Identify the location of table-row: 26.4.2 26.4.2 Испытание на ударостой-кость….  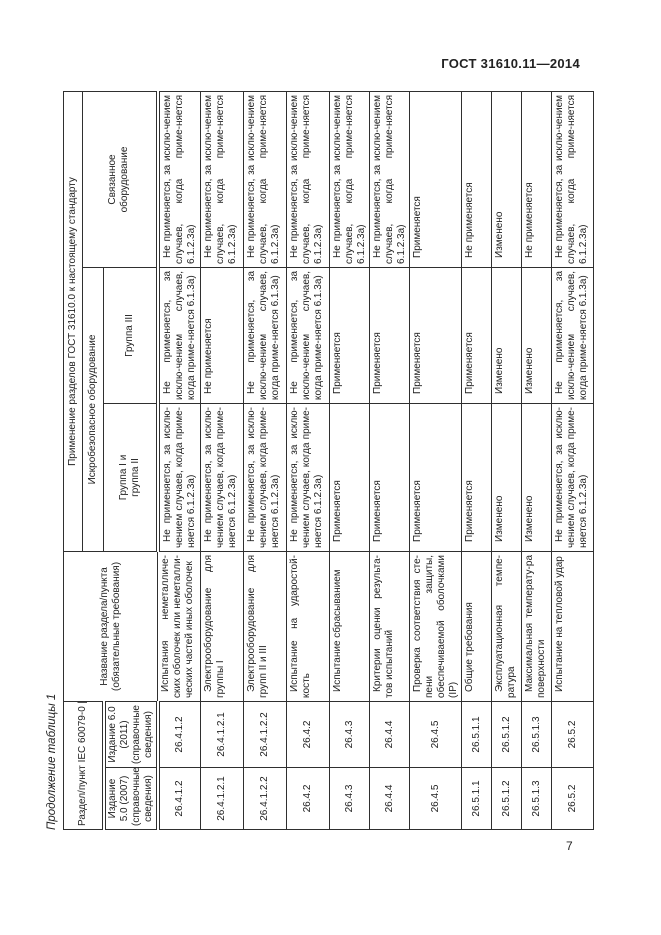
(308, 460).